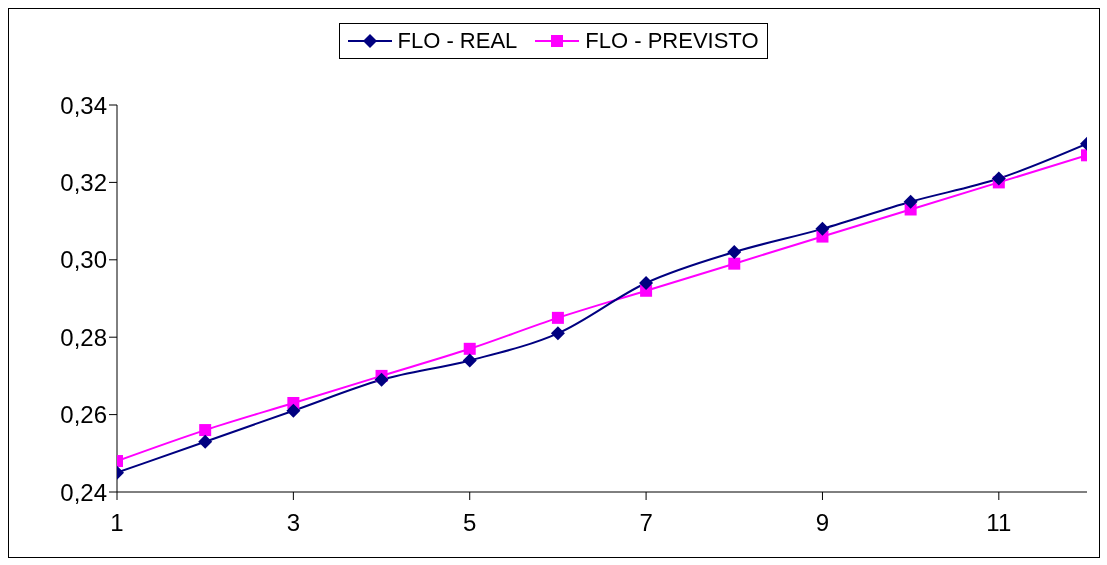 The image size is (1107, 565). Describe the element at coordinates (83, 260) in the screenshot. I see `y-tick-label: 0,30` at that location.